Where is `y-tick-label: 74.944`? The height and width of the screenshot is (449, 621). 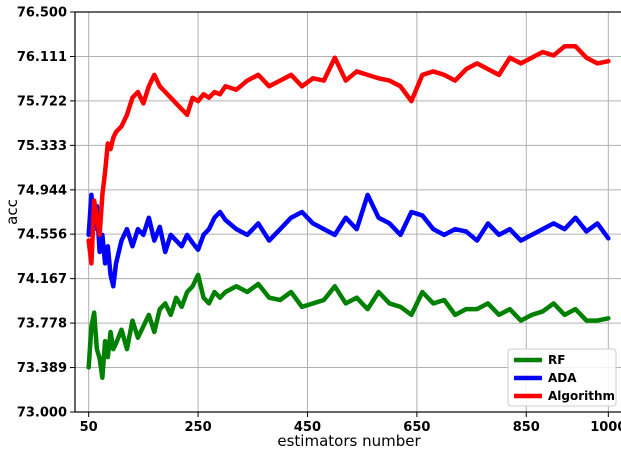
y-tick-label: 74.944 is located at coordinates (42, 190).